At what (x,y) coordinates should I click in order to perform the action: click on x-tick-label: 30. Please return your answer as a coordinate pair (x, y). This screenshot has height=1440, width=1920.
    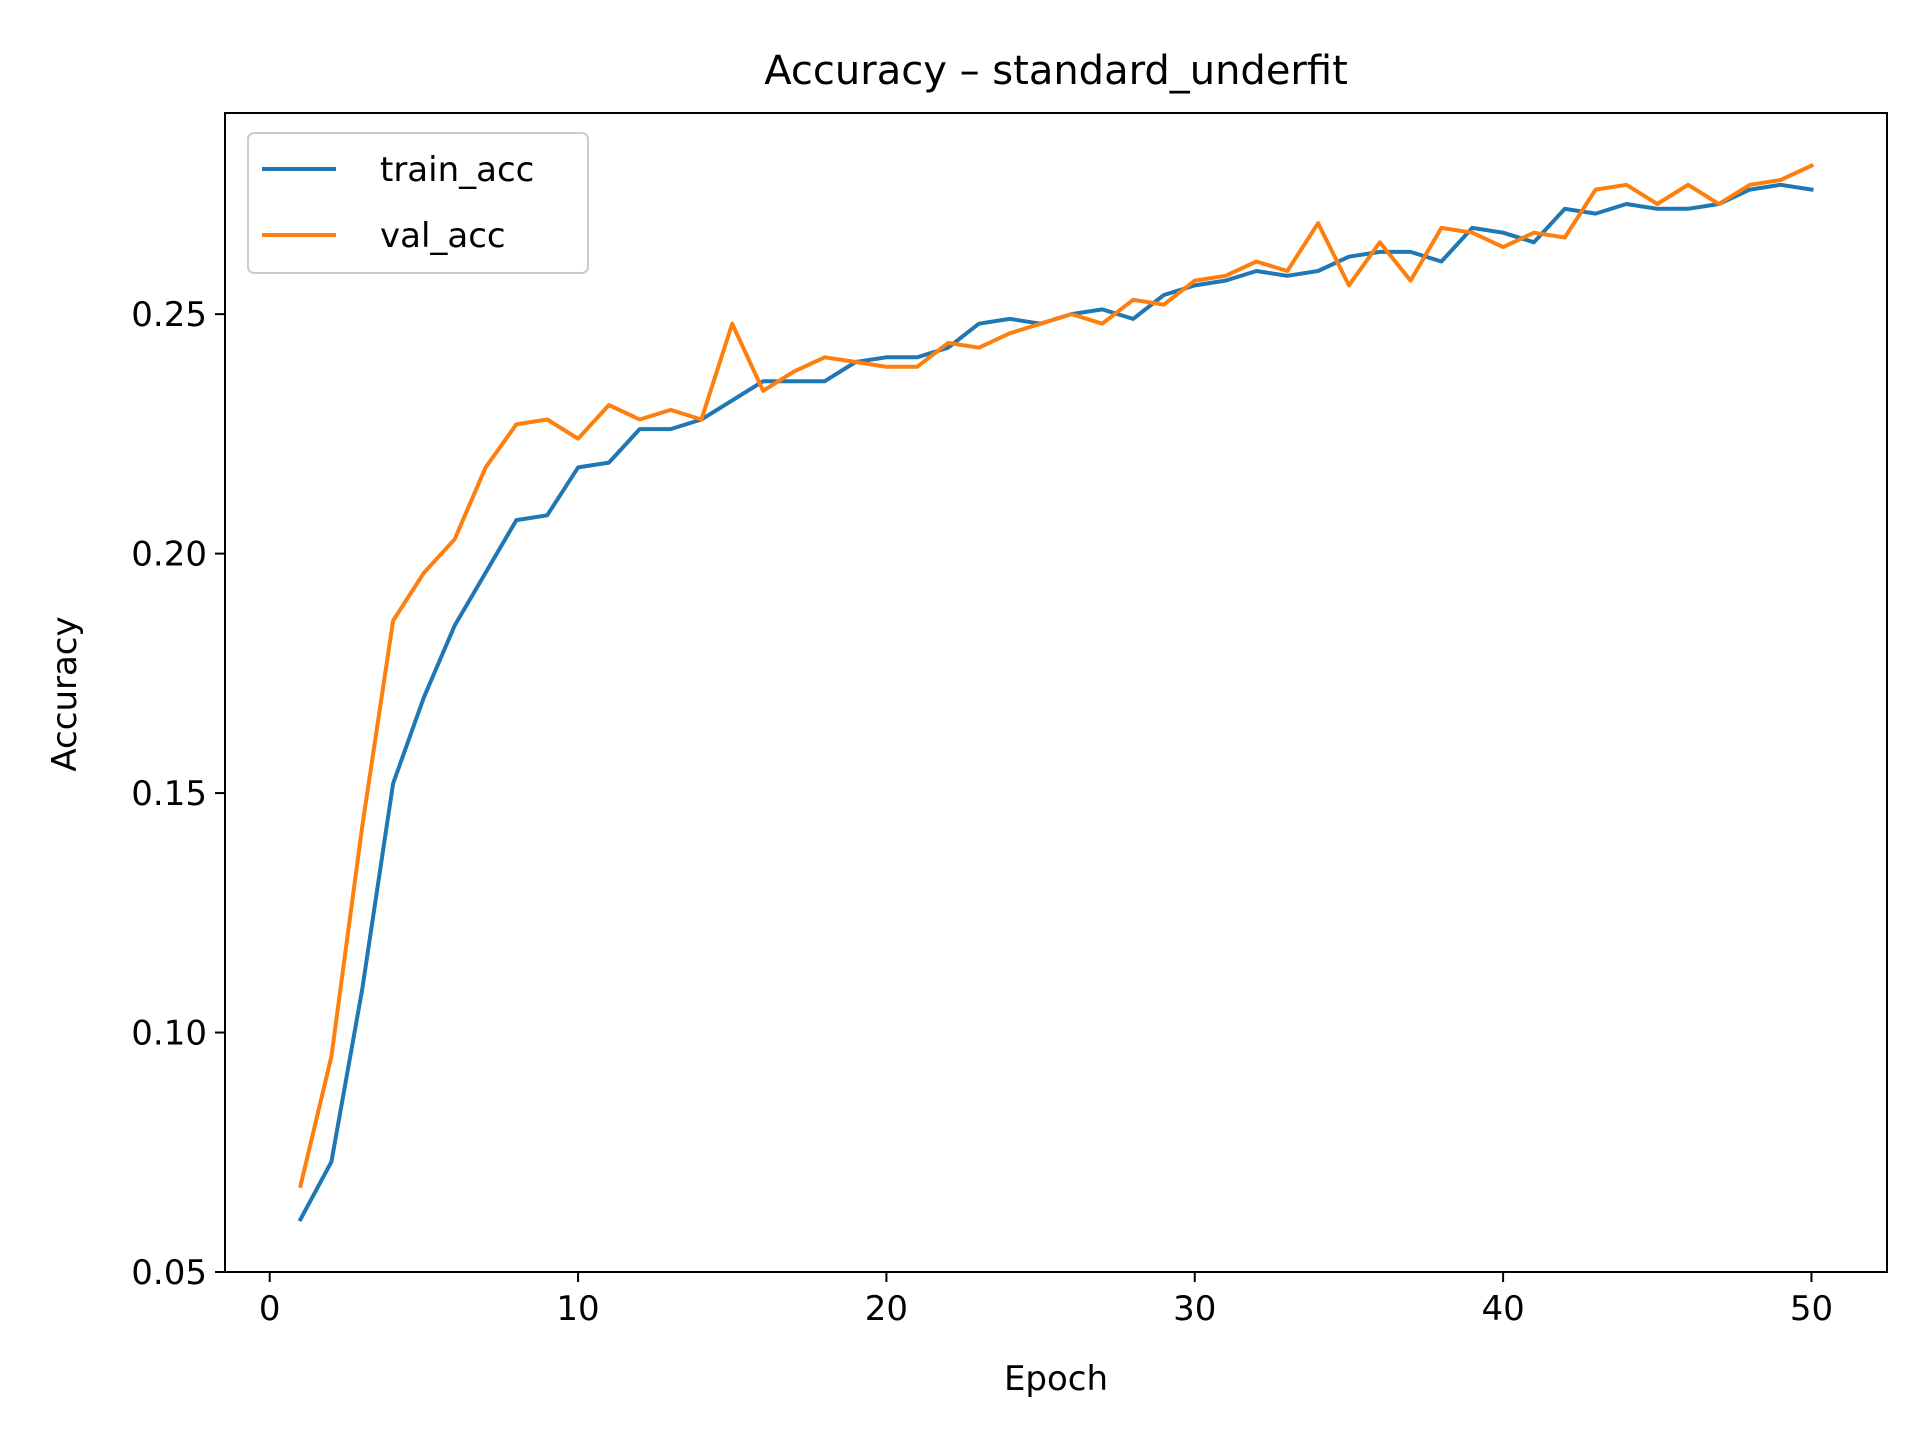
    Looking at the image, I should click on (1194, 1309).